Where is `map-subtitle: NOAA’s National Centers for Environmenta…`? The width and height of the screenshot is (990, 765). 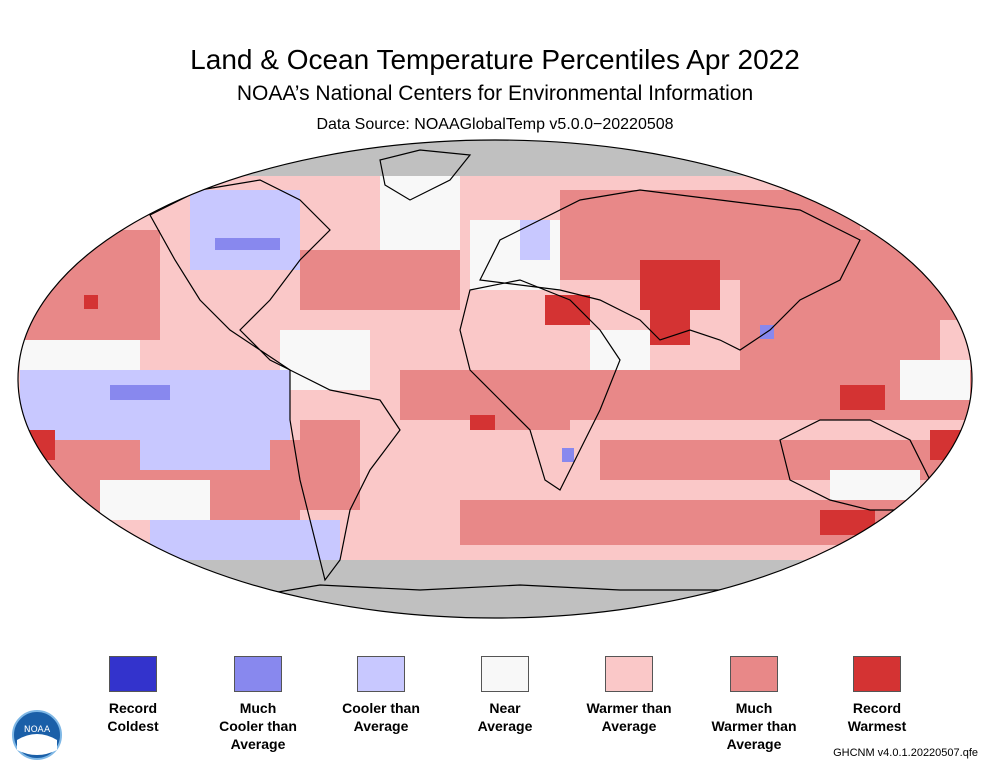
map-subtitle: NOAA’s National Centers for Environmenta… is located at coordinates (495, 93).